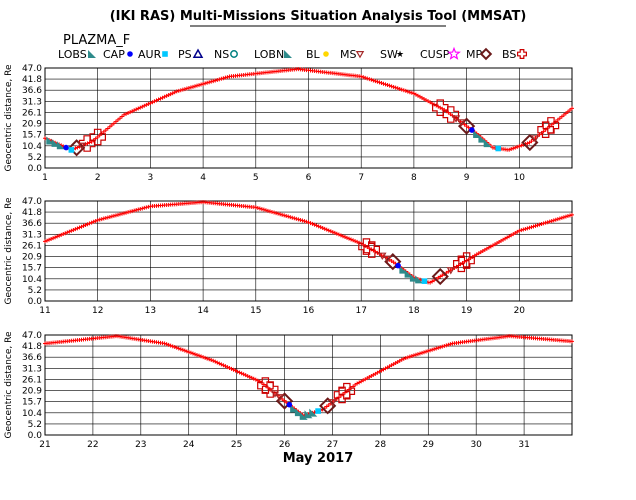 The image size is (636, 500). Describe the element at coordinates (474, 54) in the screenshot. I see `legend-label-mp: MP` at that location.